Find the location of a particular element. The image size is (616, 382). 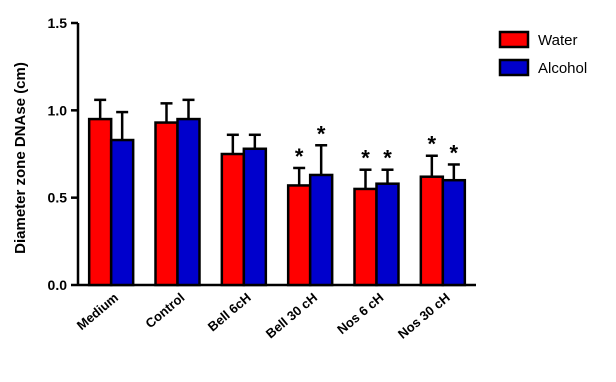

x-tick-label: Nos 6 cH is located at coordinates (360, 313).